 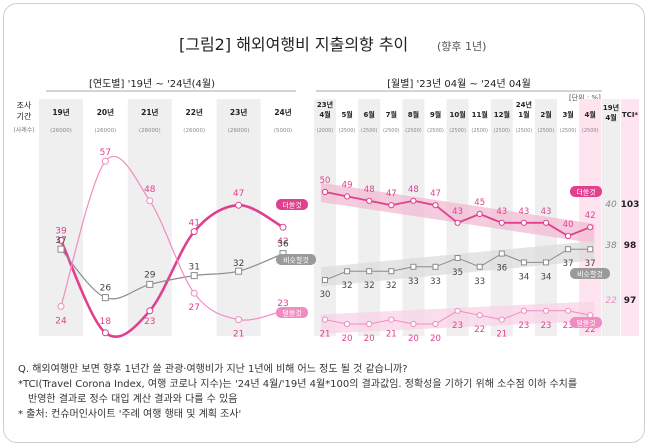 What do you see at coordinates (325, 181) in the screenshot?
I see `monthly-data-label: 50` at bounding box center [325, 181].